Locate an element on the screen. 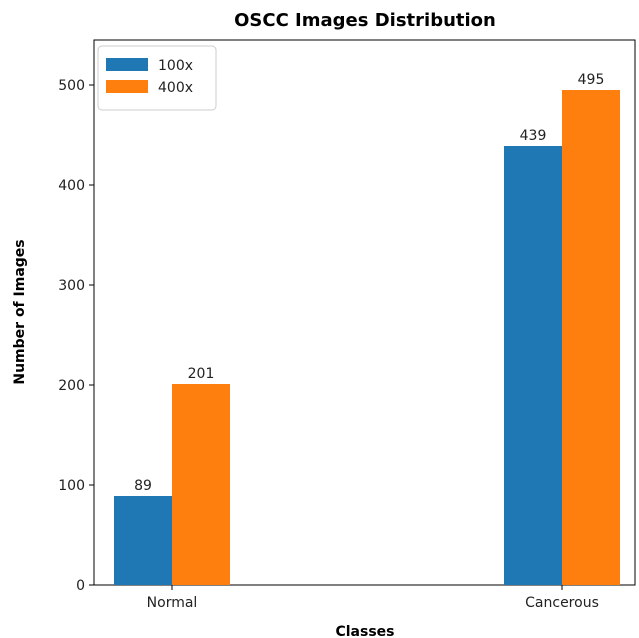 This screenshot has height=638, width=639. data-label-400x-normal: 201 is located at coordinates (201, 374).